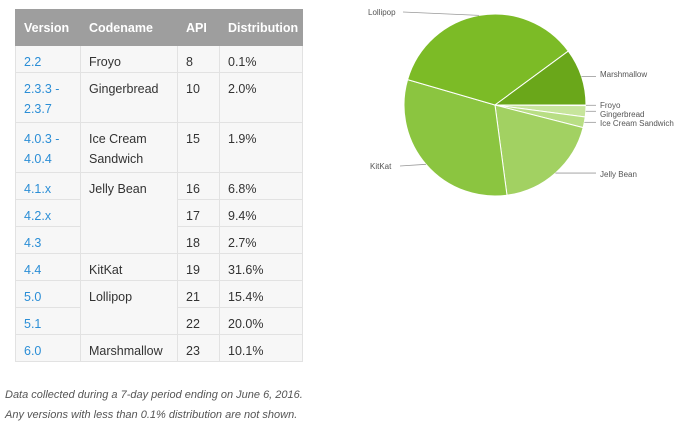 This screenshot has width=700, height=444. Describe the element at coordinates (129, 307) in the screenshot. I see `codename-cell: Lollipop` at that location.